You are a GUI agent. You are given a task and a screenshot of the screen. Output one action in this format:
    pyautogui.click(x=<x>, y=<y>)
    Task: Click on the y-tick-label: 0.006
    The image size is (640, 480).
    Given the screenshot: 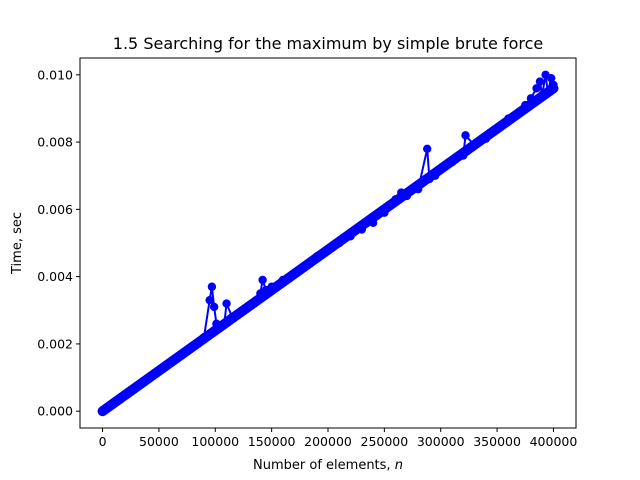 What is the action you would take?
    pyautogui.click(x=55, y=209)
    